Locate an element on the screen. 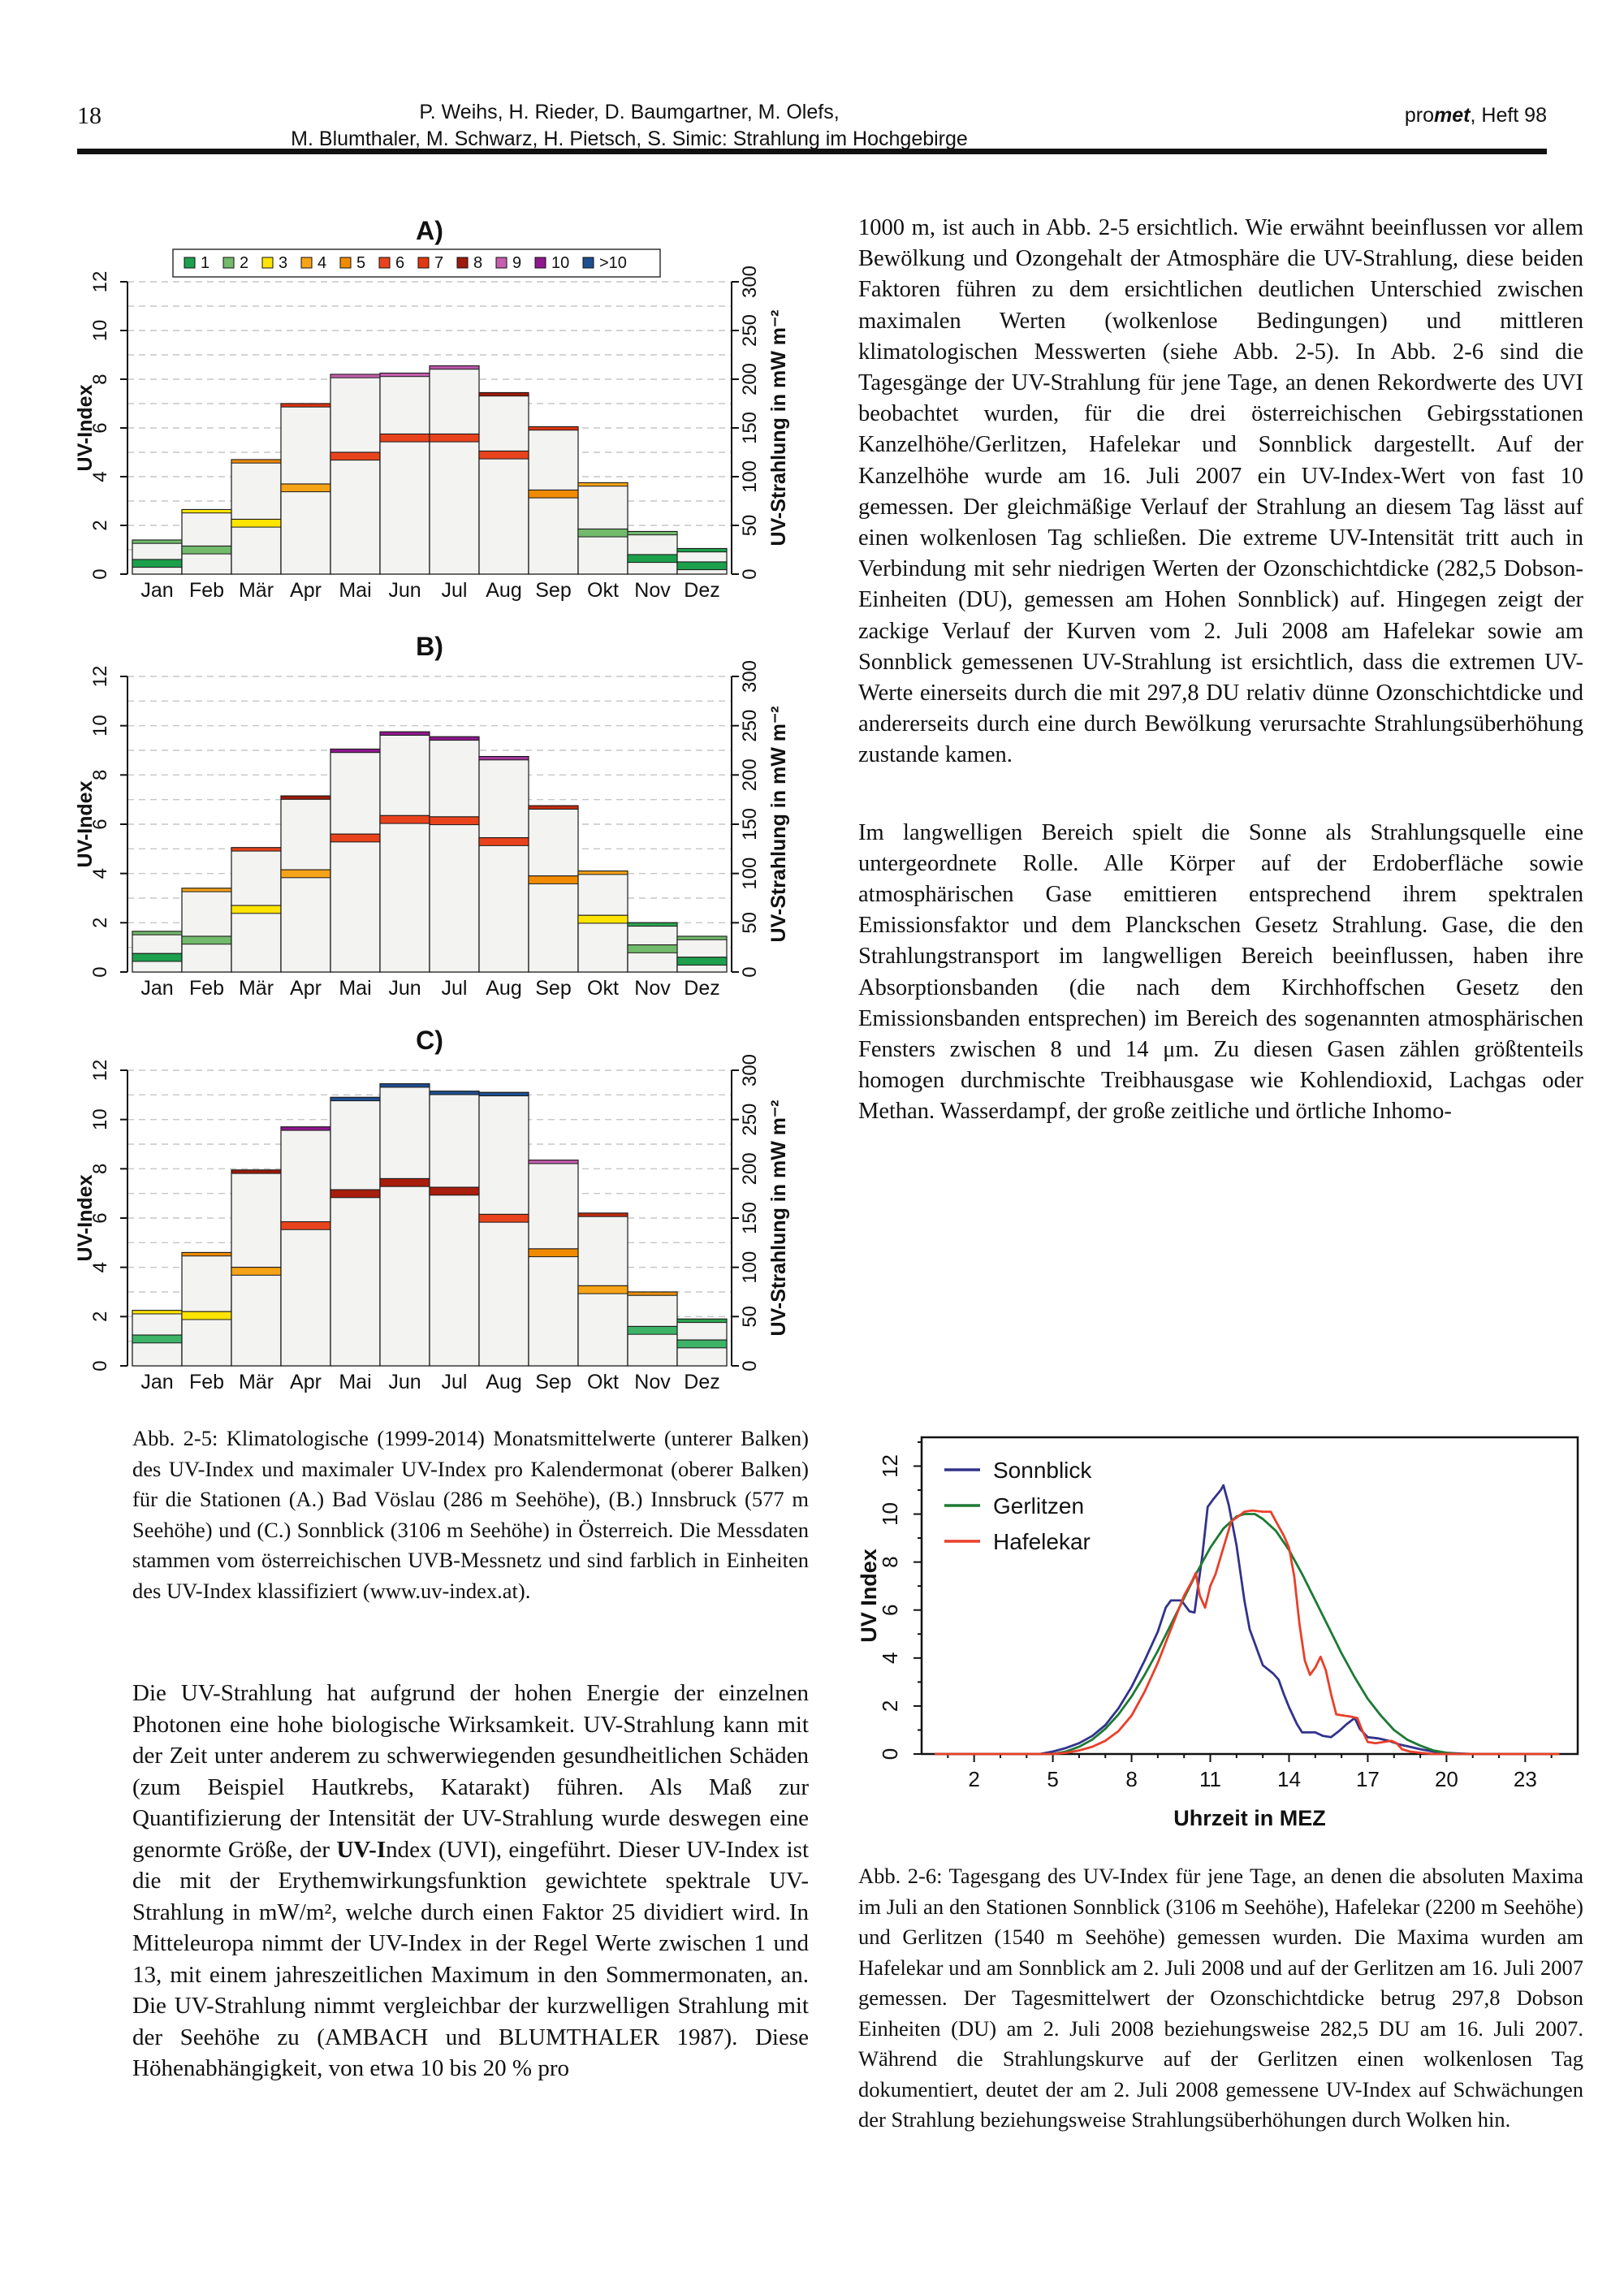 Image resolution: width=1624 pixels, height=2294 pixels. right-y-tick-label: 50 is located at coordinates (750, 1317).